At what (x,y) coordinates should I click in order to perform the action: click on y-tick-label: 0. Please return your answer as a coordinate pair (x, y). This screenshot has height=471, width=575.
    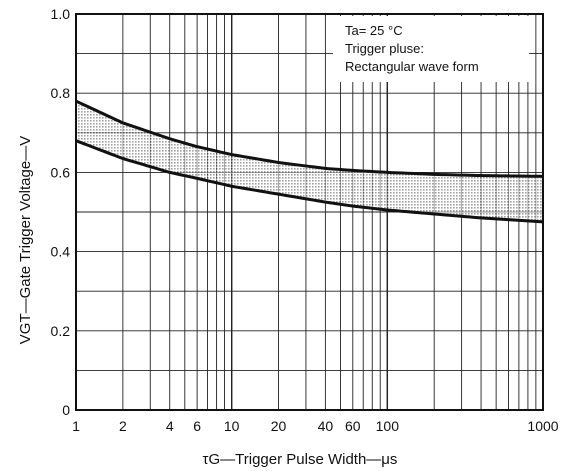
    Looking at the image, I should click on (66, 410).